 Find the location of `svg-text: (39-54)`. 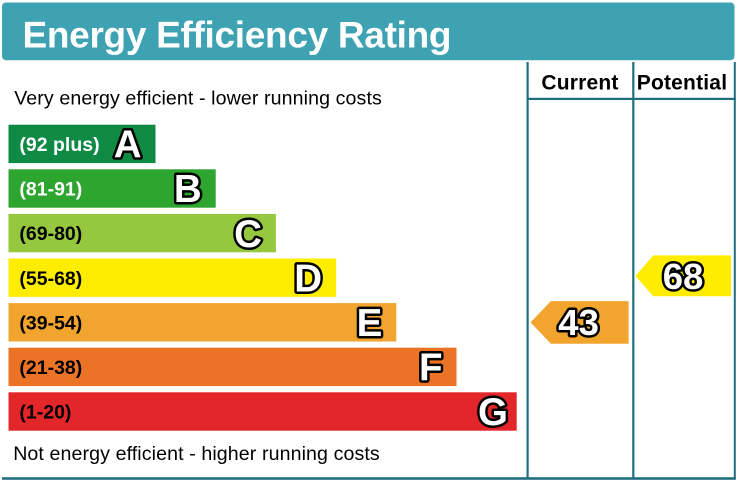

svg-text: (39-54) is located at coordinates (50, 323).